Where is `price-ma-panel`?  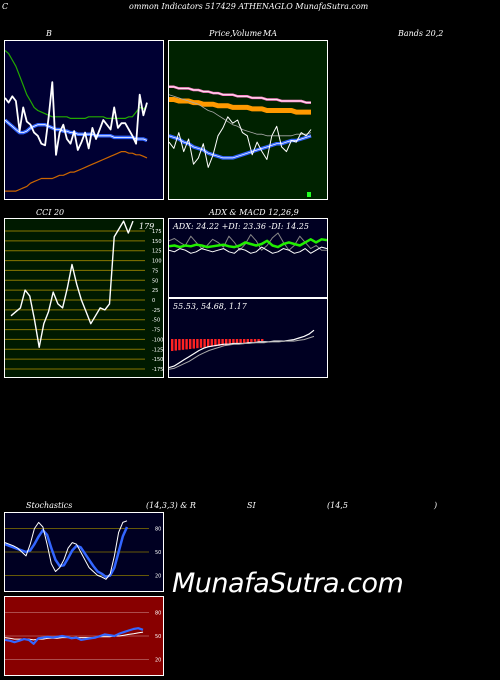 price-ma-panel is located at coordinates (248, 120).